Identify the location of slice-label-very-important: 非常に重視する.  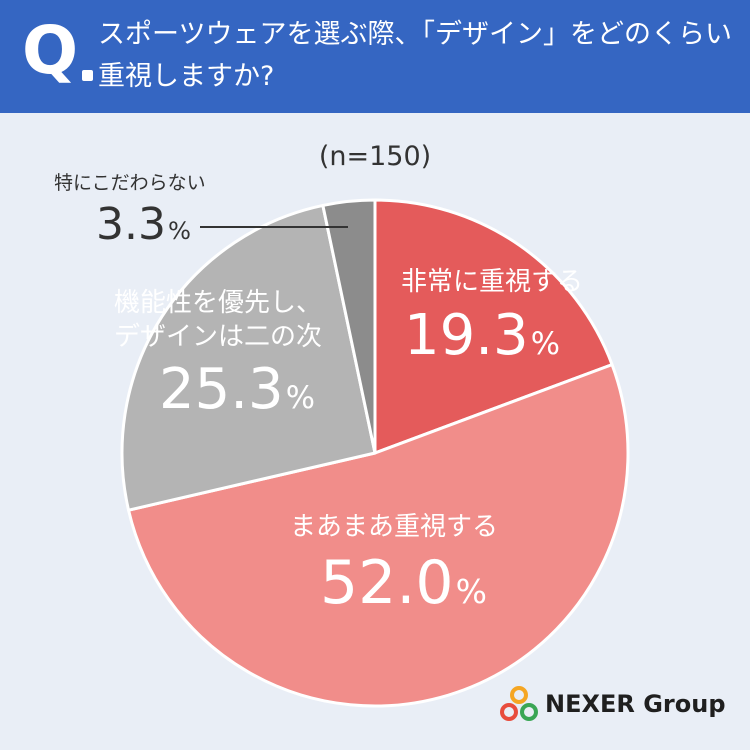
(492, 282).